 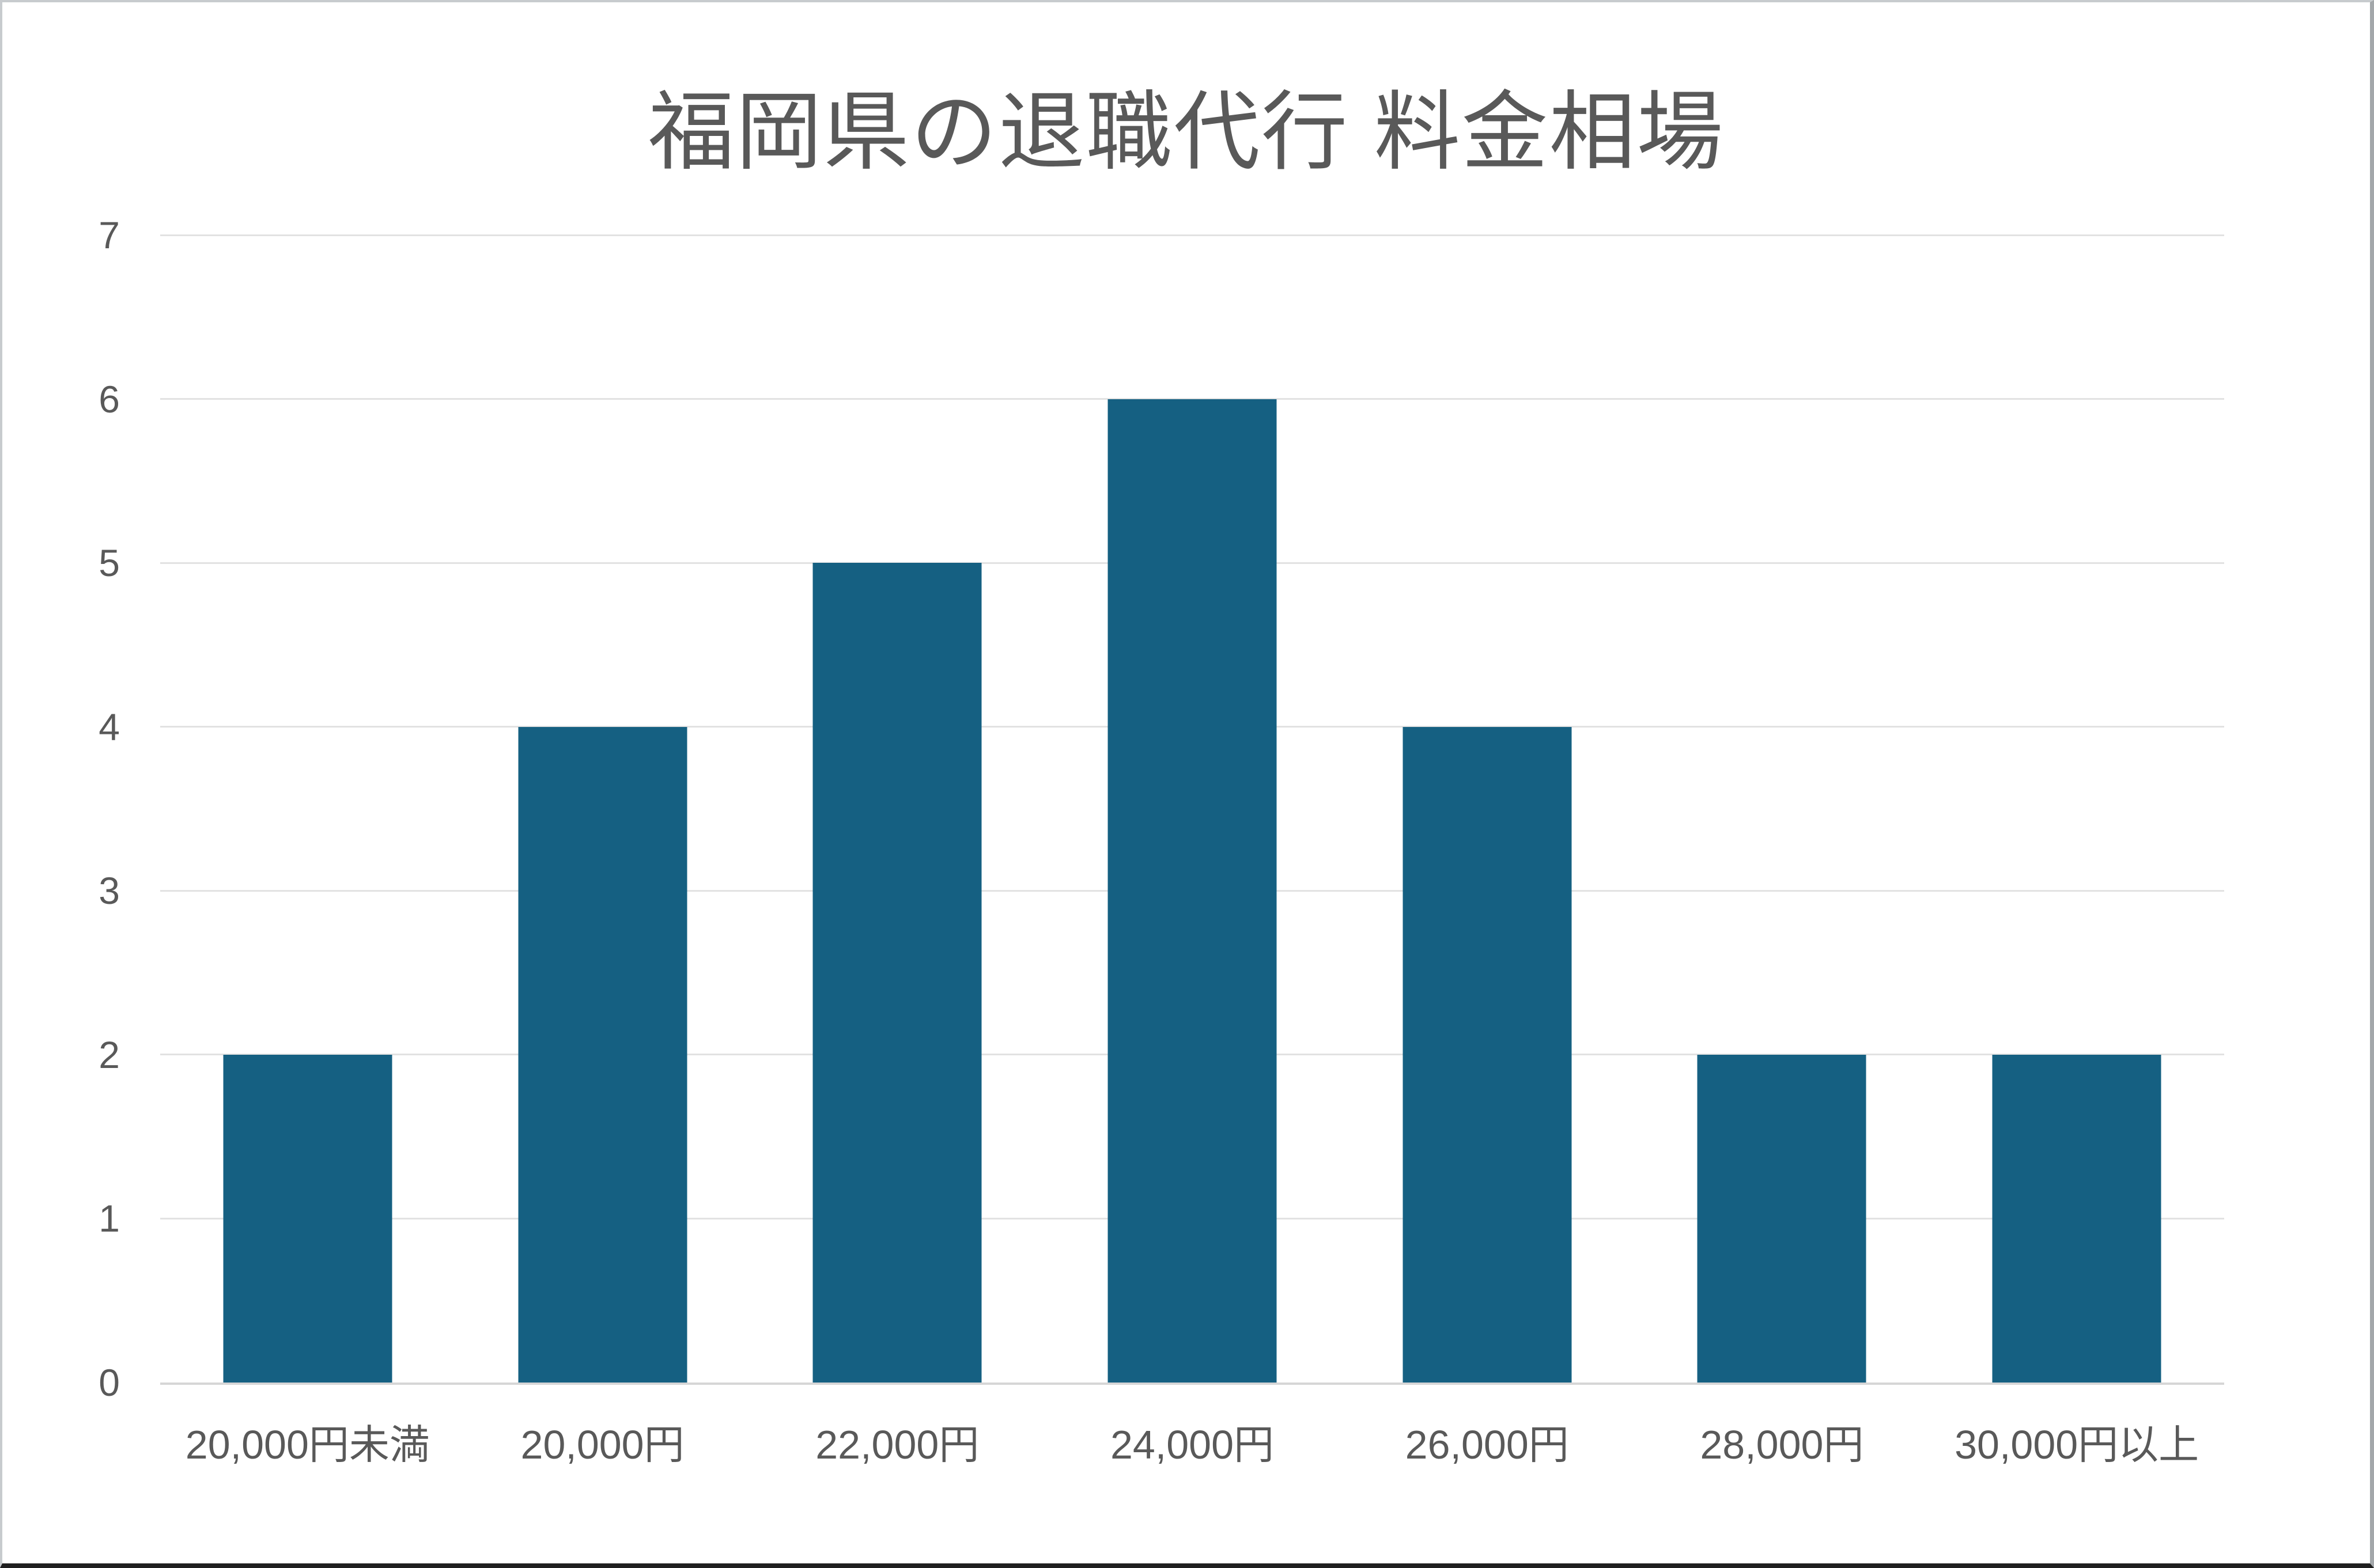 I want to click on x-axis-category-label: 20,000円未満, so click(x=307, y=1444).